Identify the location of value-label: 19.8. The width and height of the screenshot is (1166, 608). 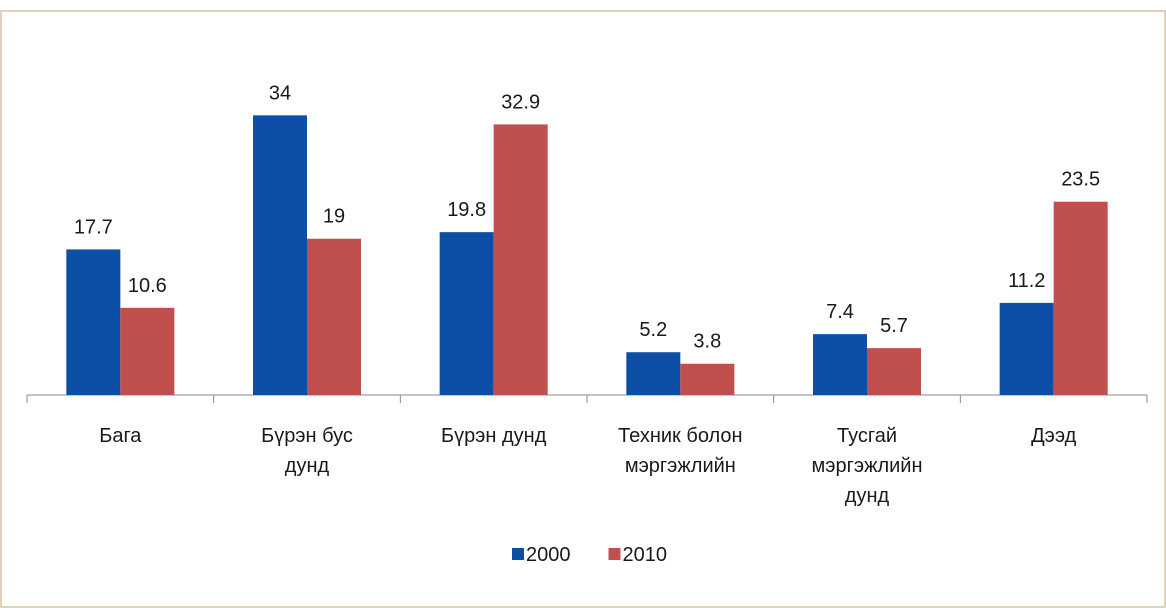
(466, 210).